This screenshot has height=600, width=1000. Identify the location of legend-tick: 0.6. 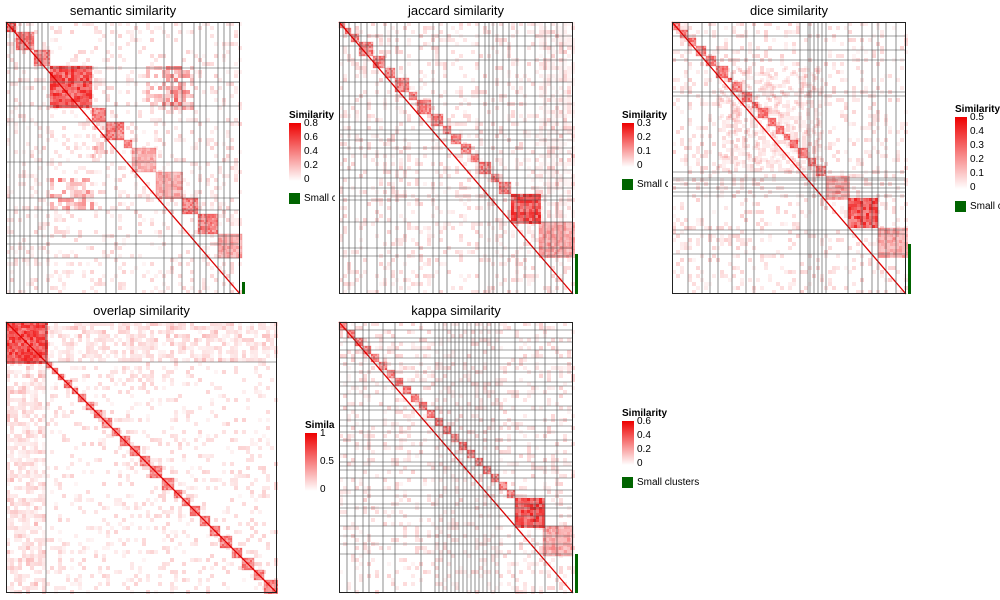
(311, 137).